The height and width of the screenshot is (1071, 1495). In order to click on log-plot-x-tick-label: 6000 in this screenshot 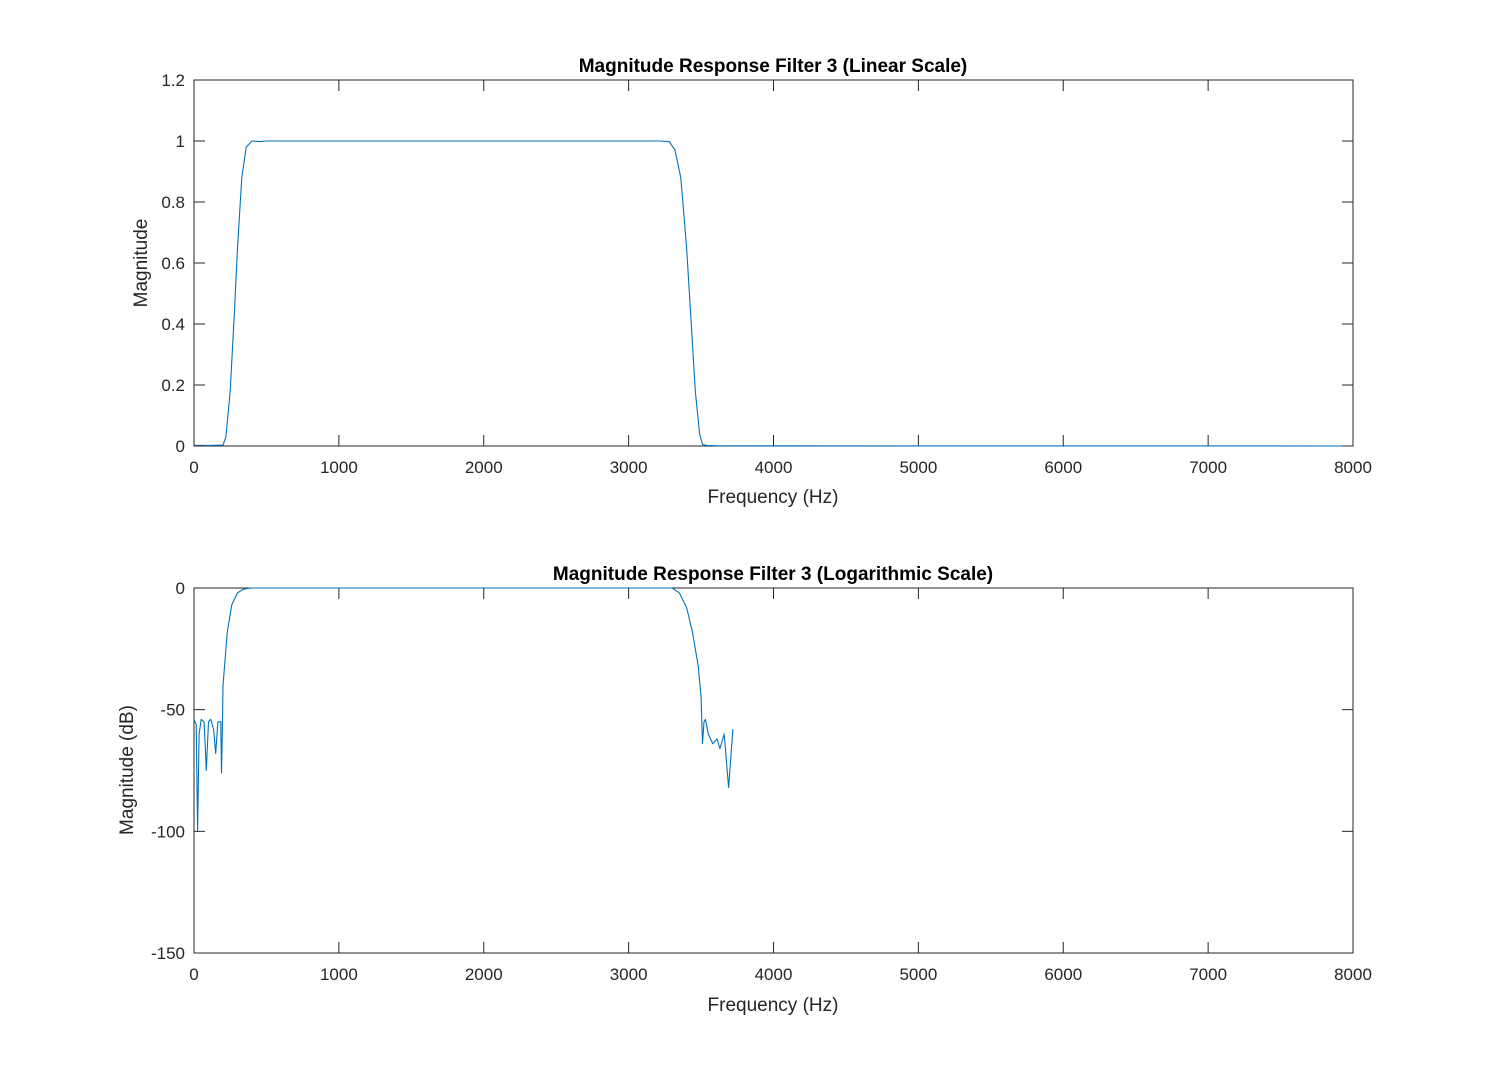, I will do `click(1063, 974)`.